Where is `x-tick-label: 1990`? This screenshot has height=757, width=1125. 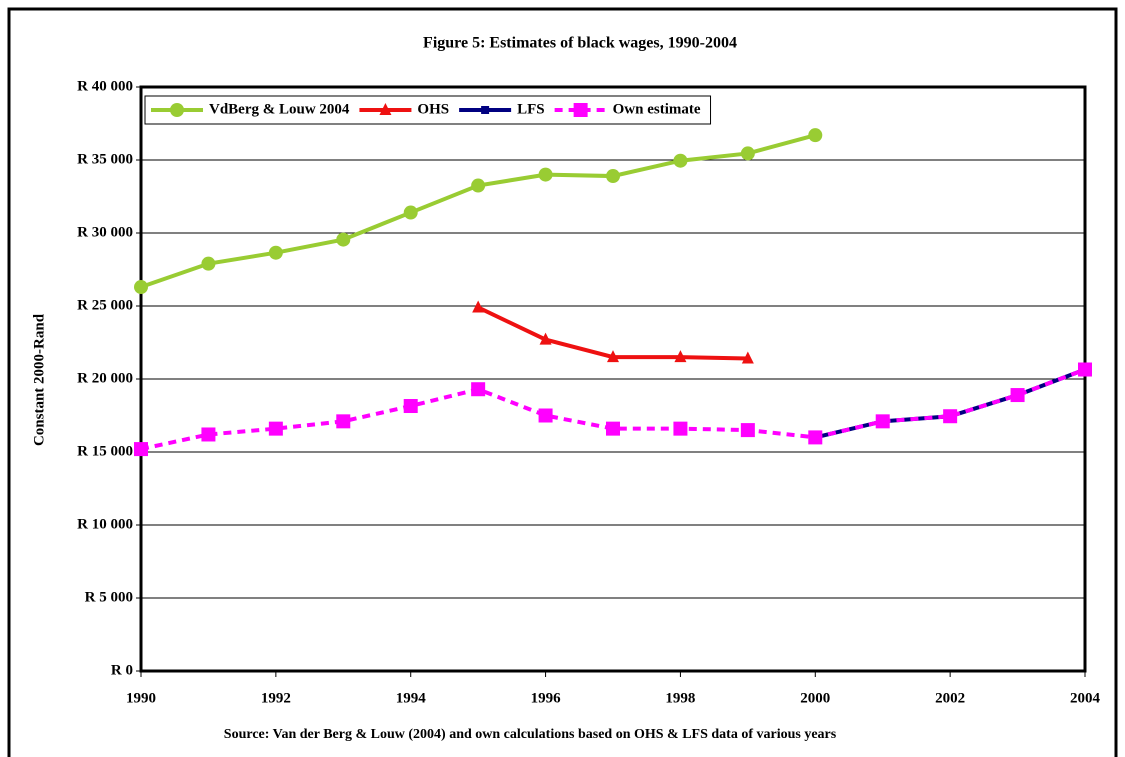
x-tick-label: 1990 is located at coordinates (141, 698).